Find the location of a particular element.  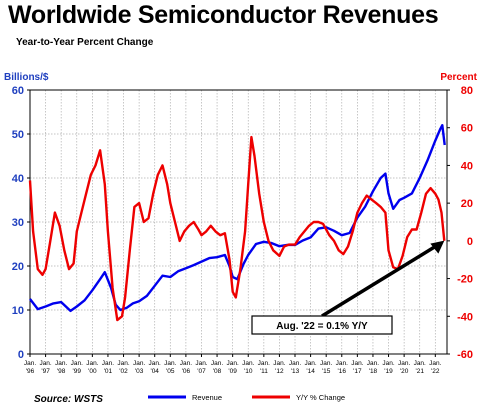

left-axis-tick-label: 50 is located at coordinates (18, 135).